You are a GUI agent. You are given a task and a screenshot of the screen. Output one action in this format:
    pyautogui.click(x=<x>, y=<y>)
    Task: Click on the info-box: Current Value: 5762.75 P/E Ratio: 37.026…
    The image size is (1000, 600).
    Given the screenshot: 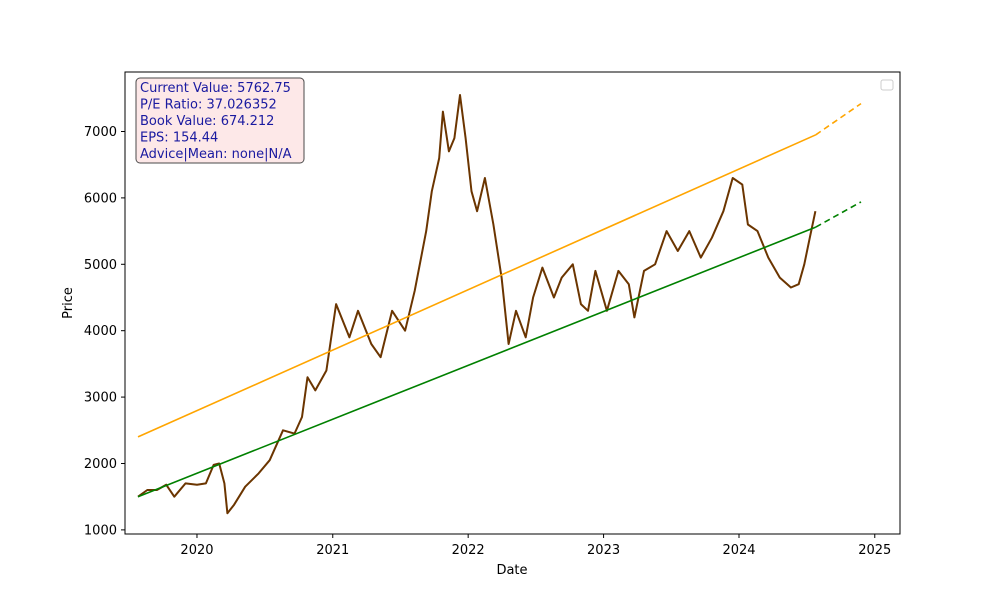 What is the action you would take?
    pyautogui.click(x=220, y=120)
    